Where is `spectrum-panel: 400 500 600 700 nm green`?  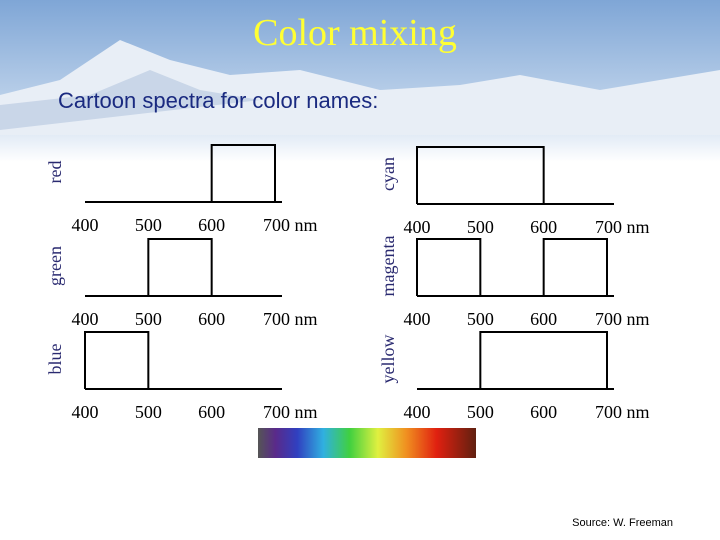 spectrum-panel: 400 500 600 700 nm green is located at coordinates (181, 283).